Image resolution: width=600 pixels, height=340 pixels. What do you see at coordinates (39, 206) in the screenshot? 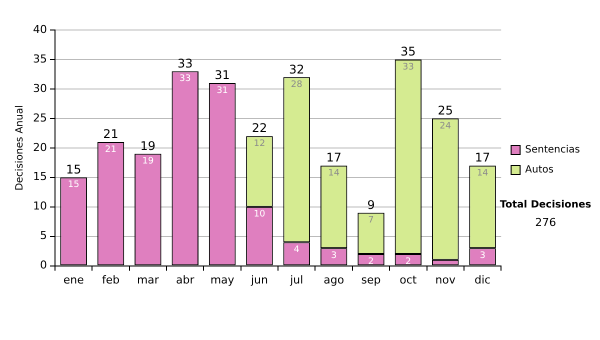
I see `y-tick-label: 10` at bounding box center [39, 206].